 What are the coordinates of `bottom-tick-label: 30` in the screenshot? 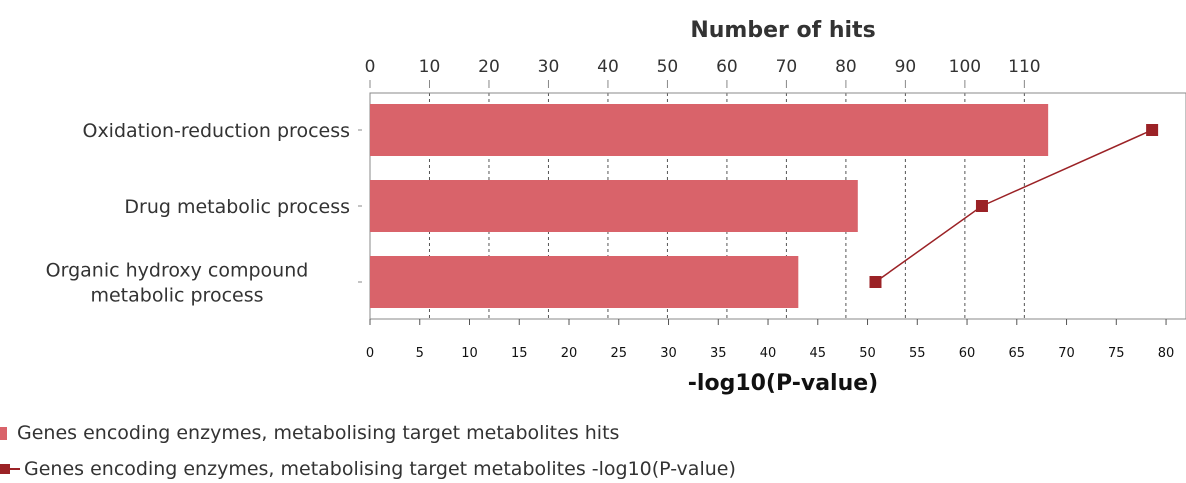 It's located at (668, 353).